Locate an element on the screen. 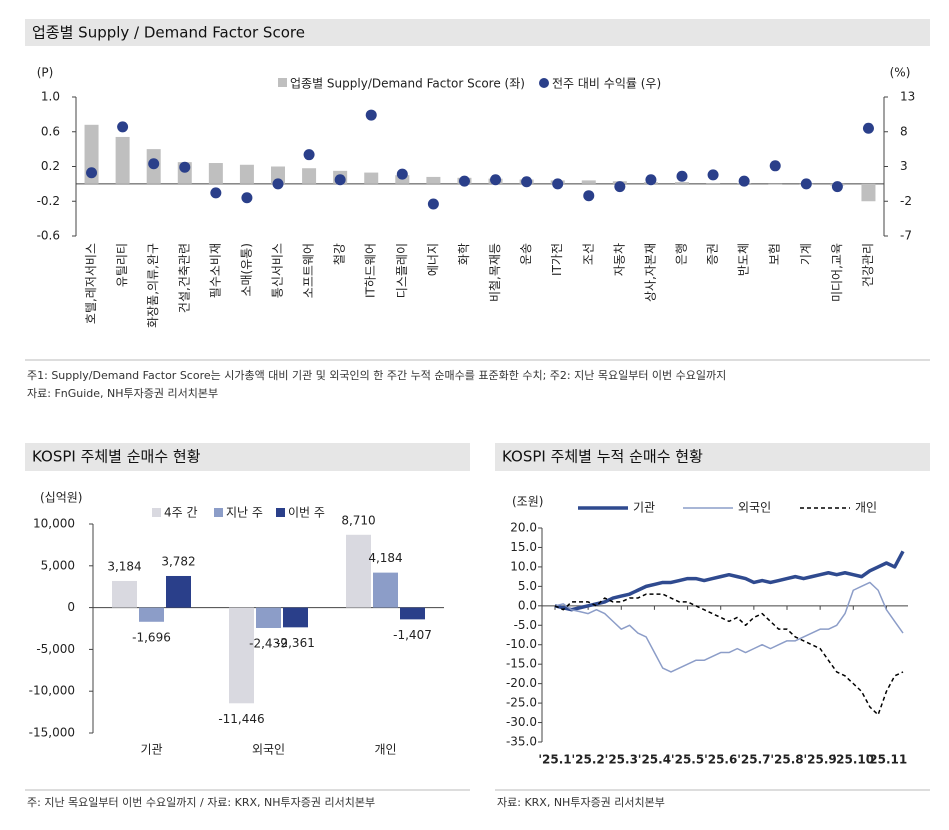 Image resolution: width=949 pixels, height=830 pixels. x-tick-label: '25.7 is located at coordinates (753, 760).